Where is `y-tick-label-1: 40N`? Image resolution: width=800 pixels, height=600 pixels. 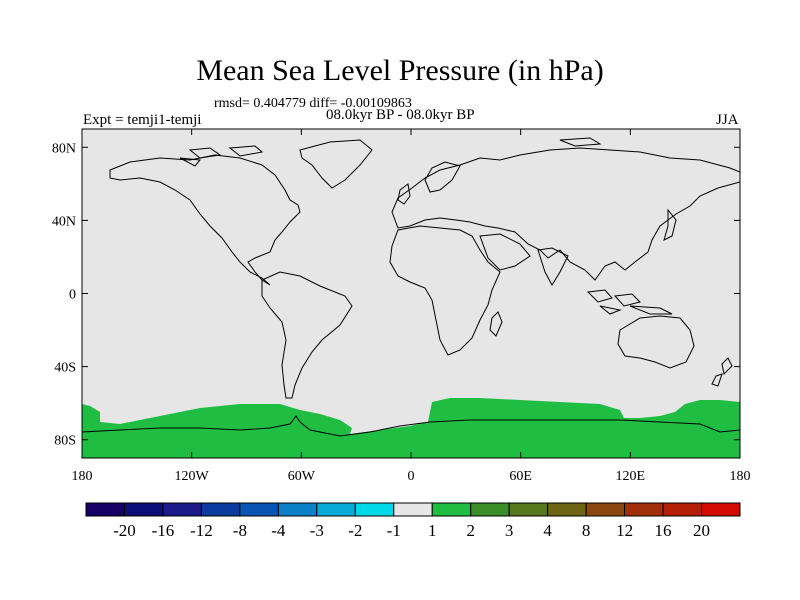
y-tick-label-1: 40N is located at coordinates (64, 221).